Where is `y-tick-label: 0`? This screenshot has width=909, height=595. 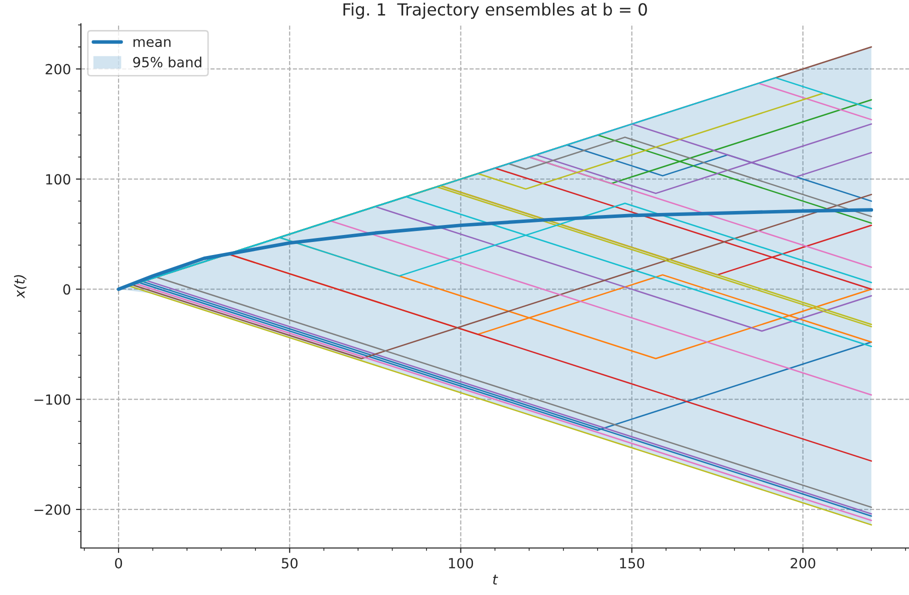
y-tick-label: 0 is located at coordinates (66, 289).